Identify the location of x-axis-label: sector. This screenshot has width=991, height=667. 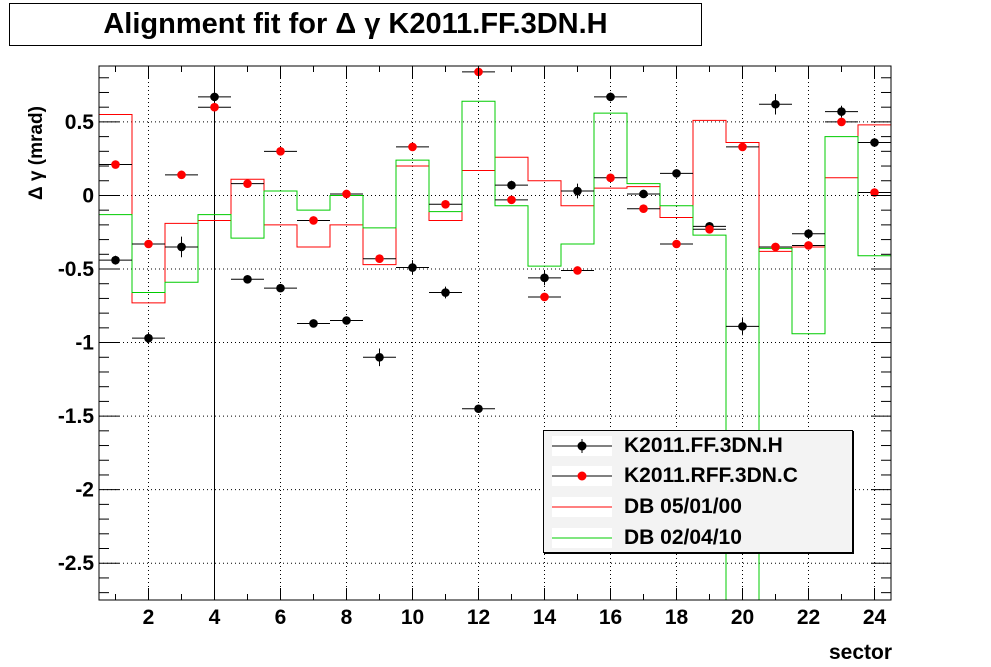
(860, 652).